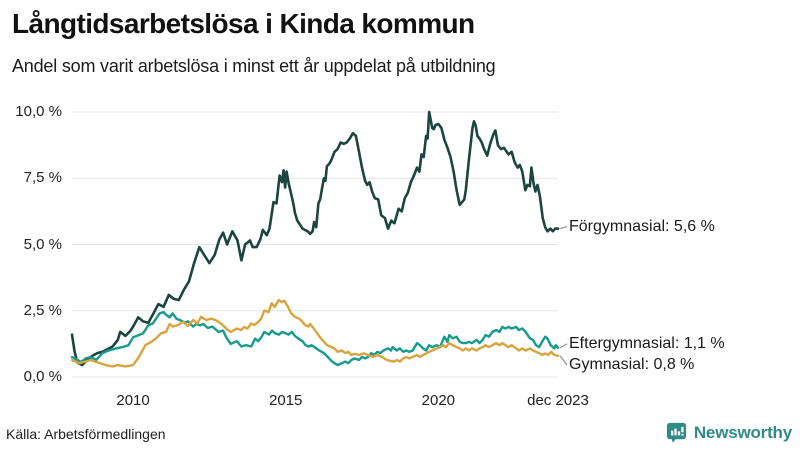  I want to click on newsworthy-logo: Newsworthy, so click(728, 432).